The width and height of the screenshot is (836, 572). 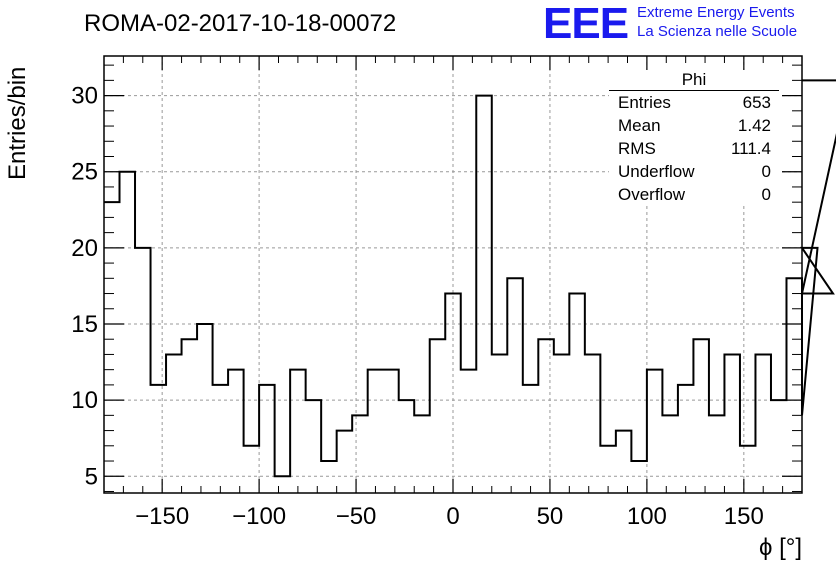 I want to click on x-tick-label: 0, so click(x=452, y=516).